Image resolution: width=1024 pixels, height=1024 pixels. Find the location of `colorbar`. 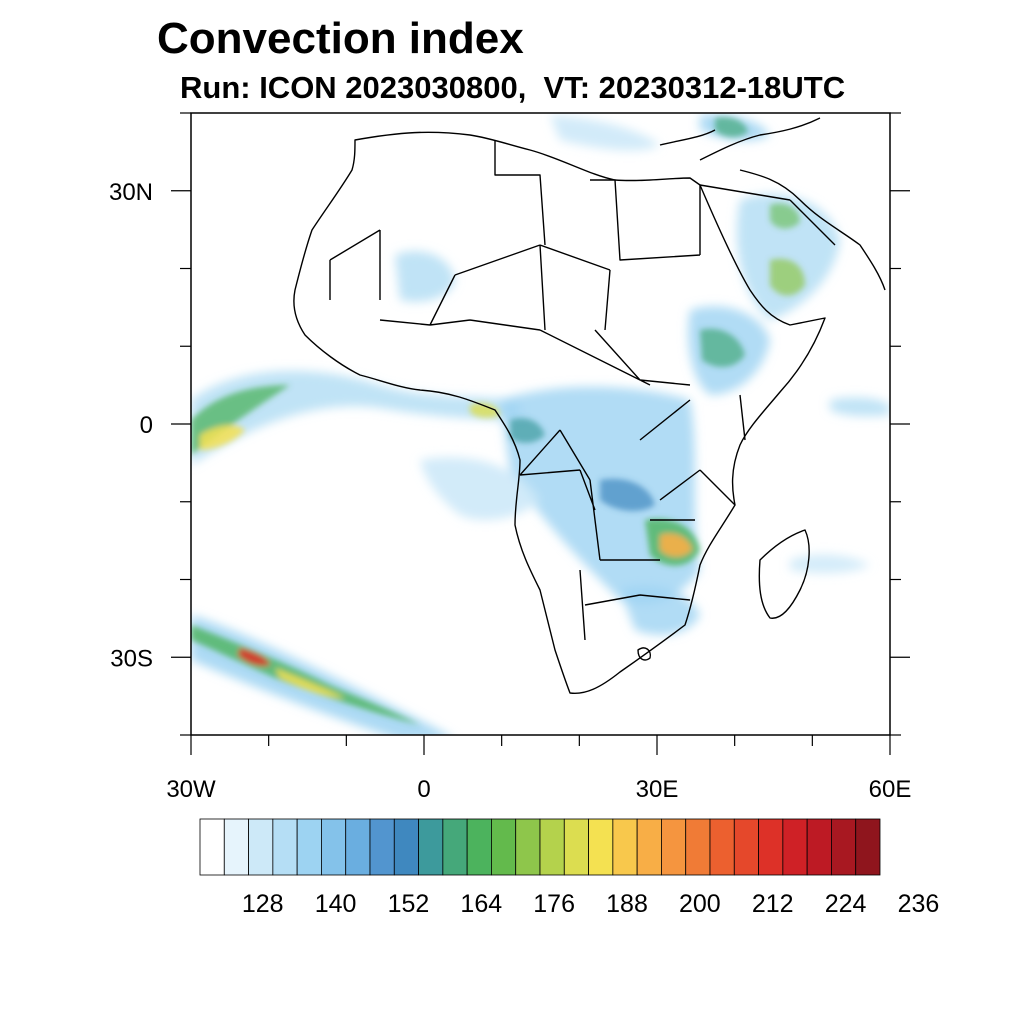

colorbar is located at coordinates (540, 847).